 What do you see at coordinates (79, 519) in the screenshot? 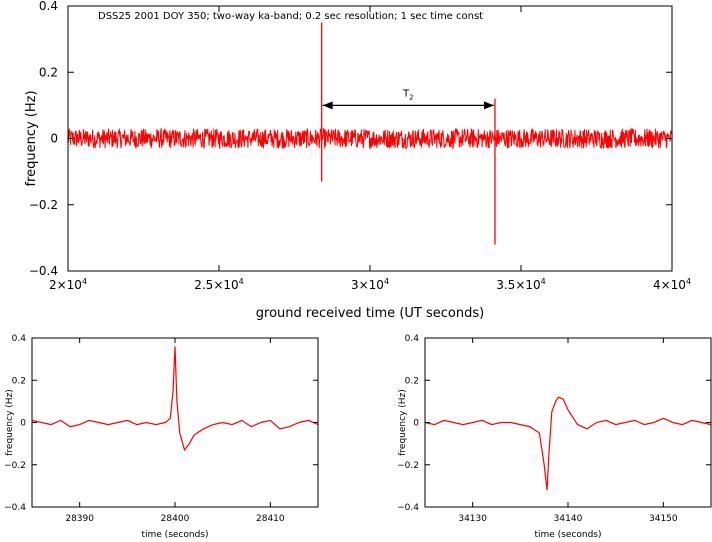
I see `x-tick-label: 28390` at bounding box center [79, 519].